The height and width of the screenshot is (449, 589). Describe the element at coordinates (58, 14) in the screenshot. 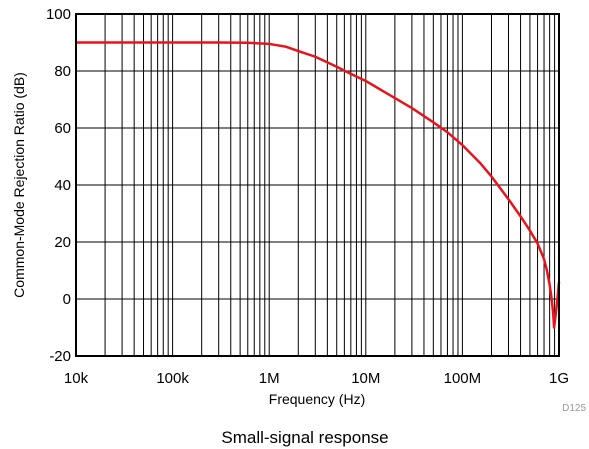

I see `y-tick-label: 100` at that location.